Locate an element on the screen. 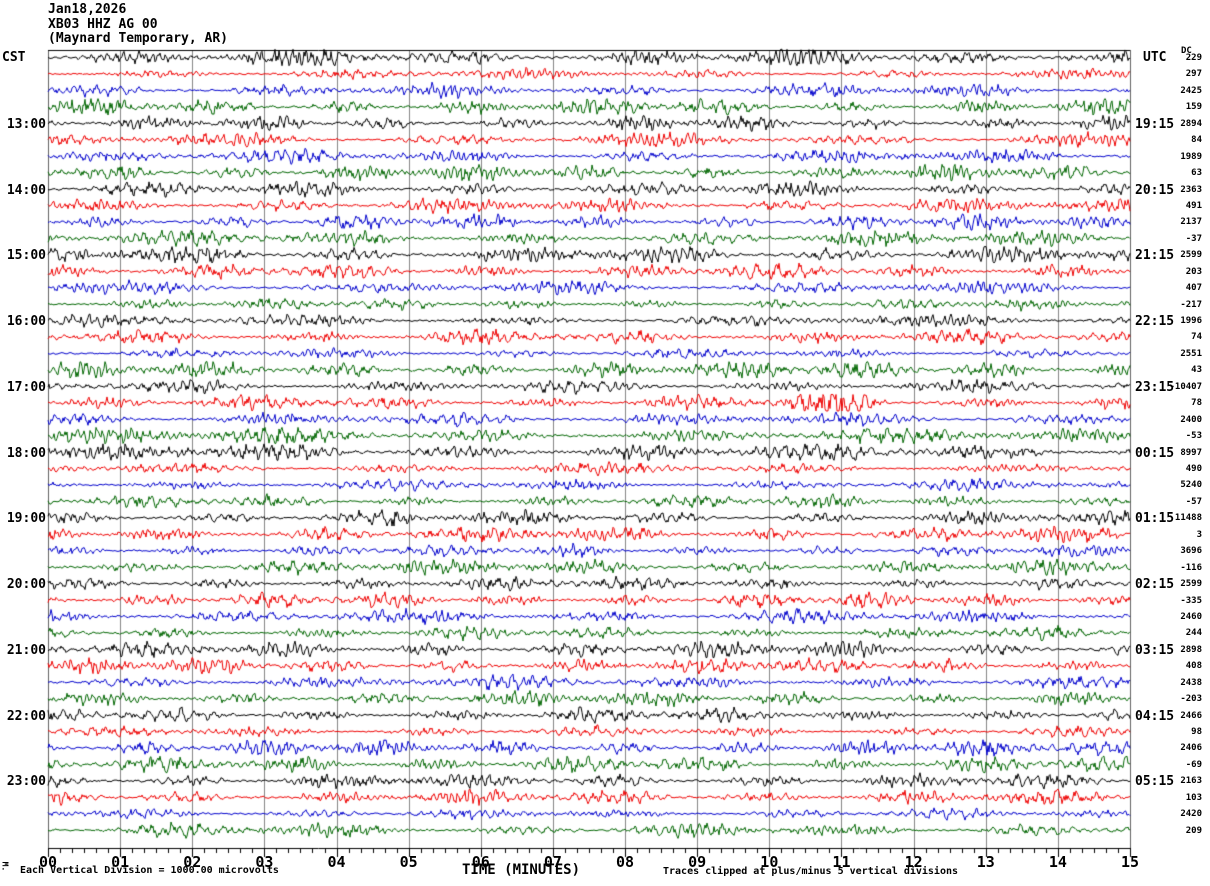 The height and width of the screenshot is (886, 1210). dc-offset-value: 2466 is located at coordinates (1191, 715).